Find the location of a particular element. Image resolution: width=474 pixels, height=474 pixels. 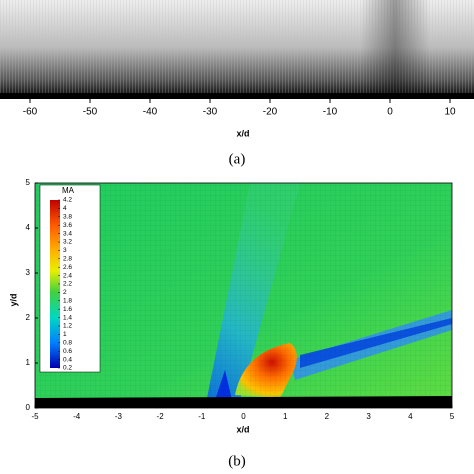

y-tick-label: 1 is located at coordinates (28, 362).